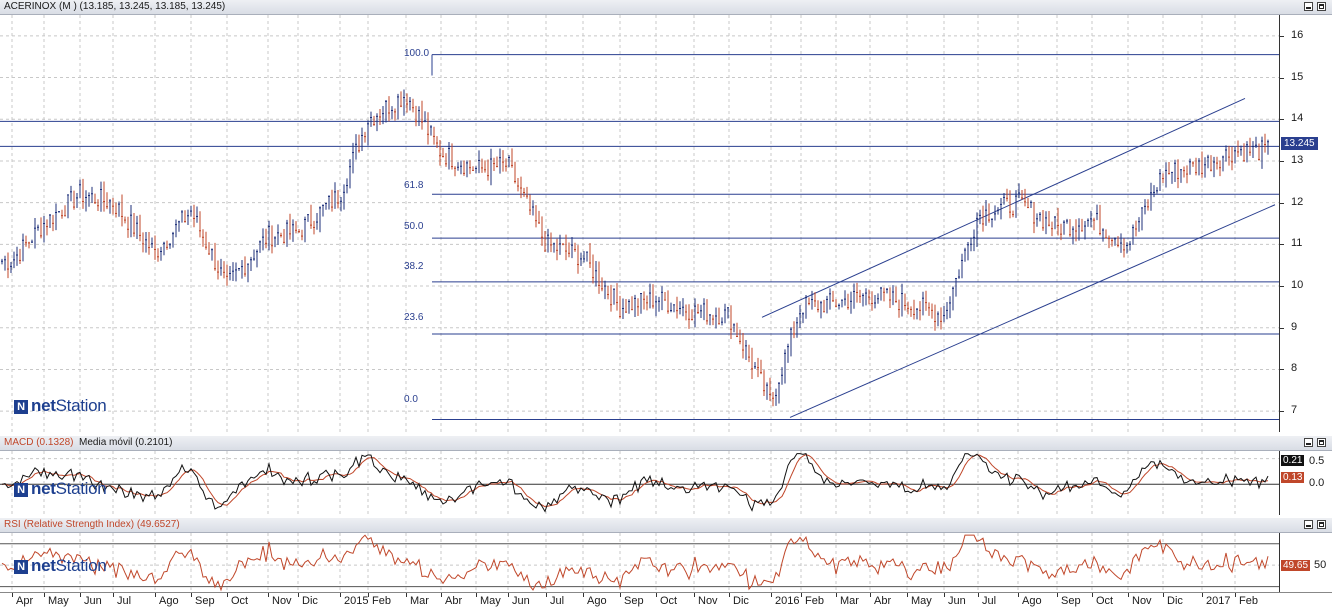 The width and height of the screenshot is (1332, 611). Describe the element at coordinates (310, 601) in the screenshot. I see `x-tick-label: Dic` at that location.